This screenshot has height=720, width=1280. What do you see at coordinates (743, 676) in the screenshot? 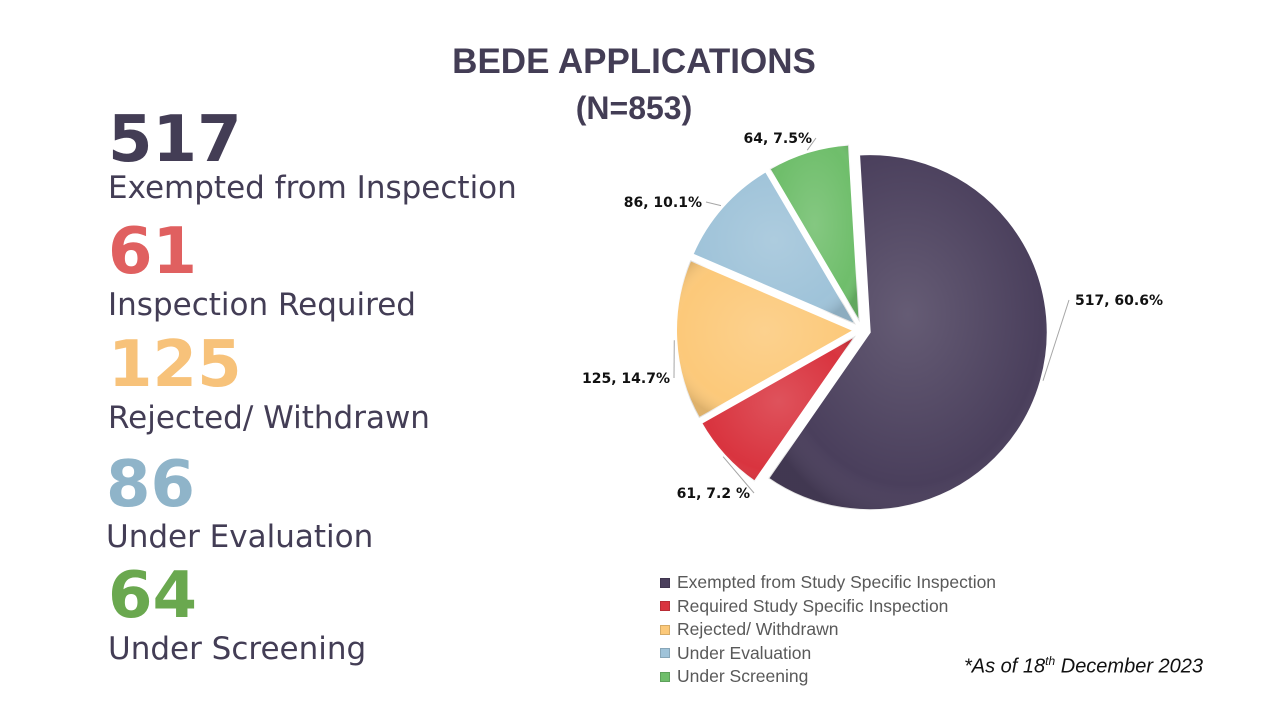
I see `legend-label: Under Screening` at bounding box center [743, 676].